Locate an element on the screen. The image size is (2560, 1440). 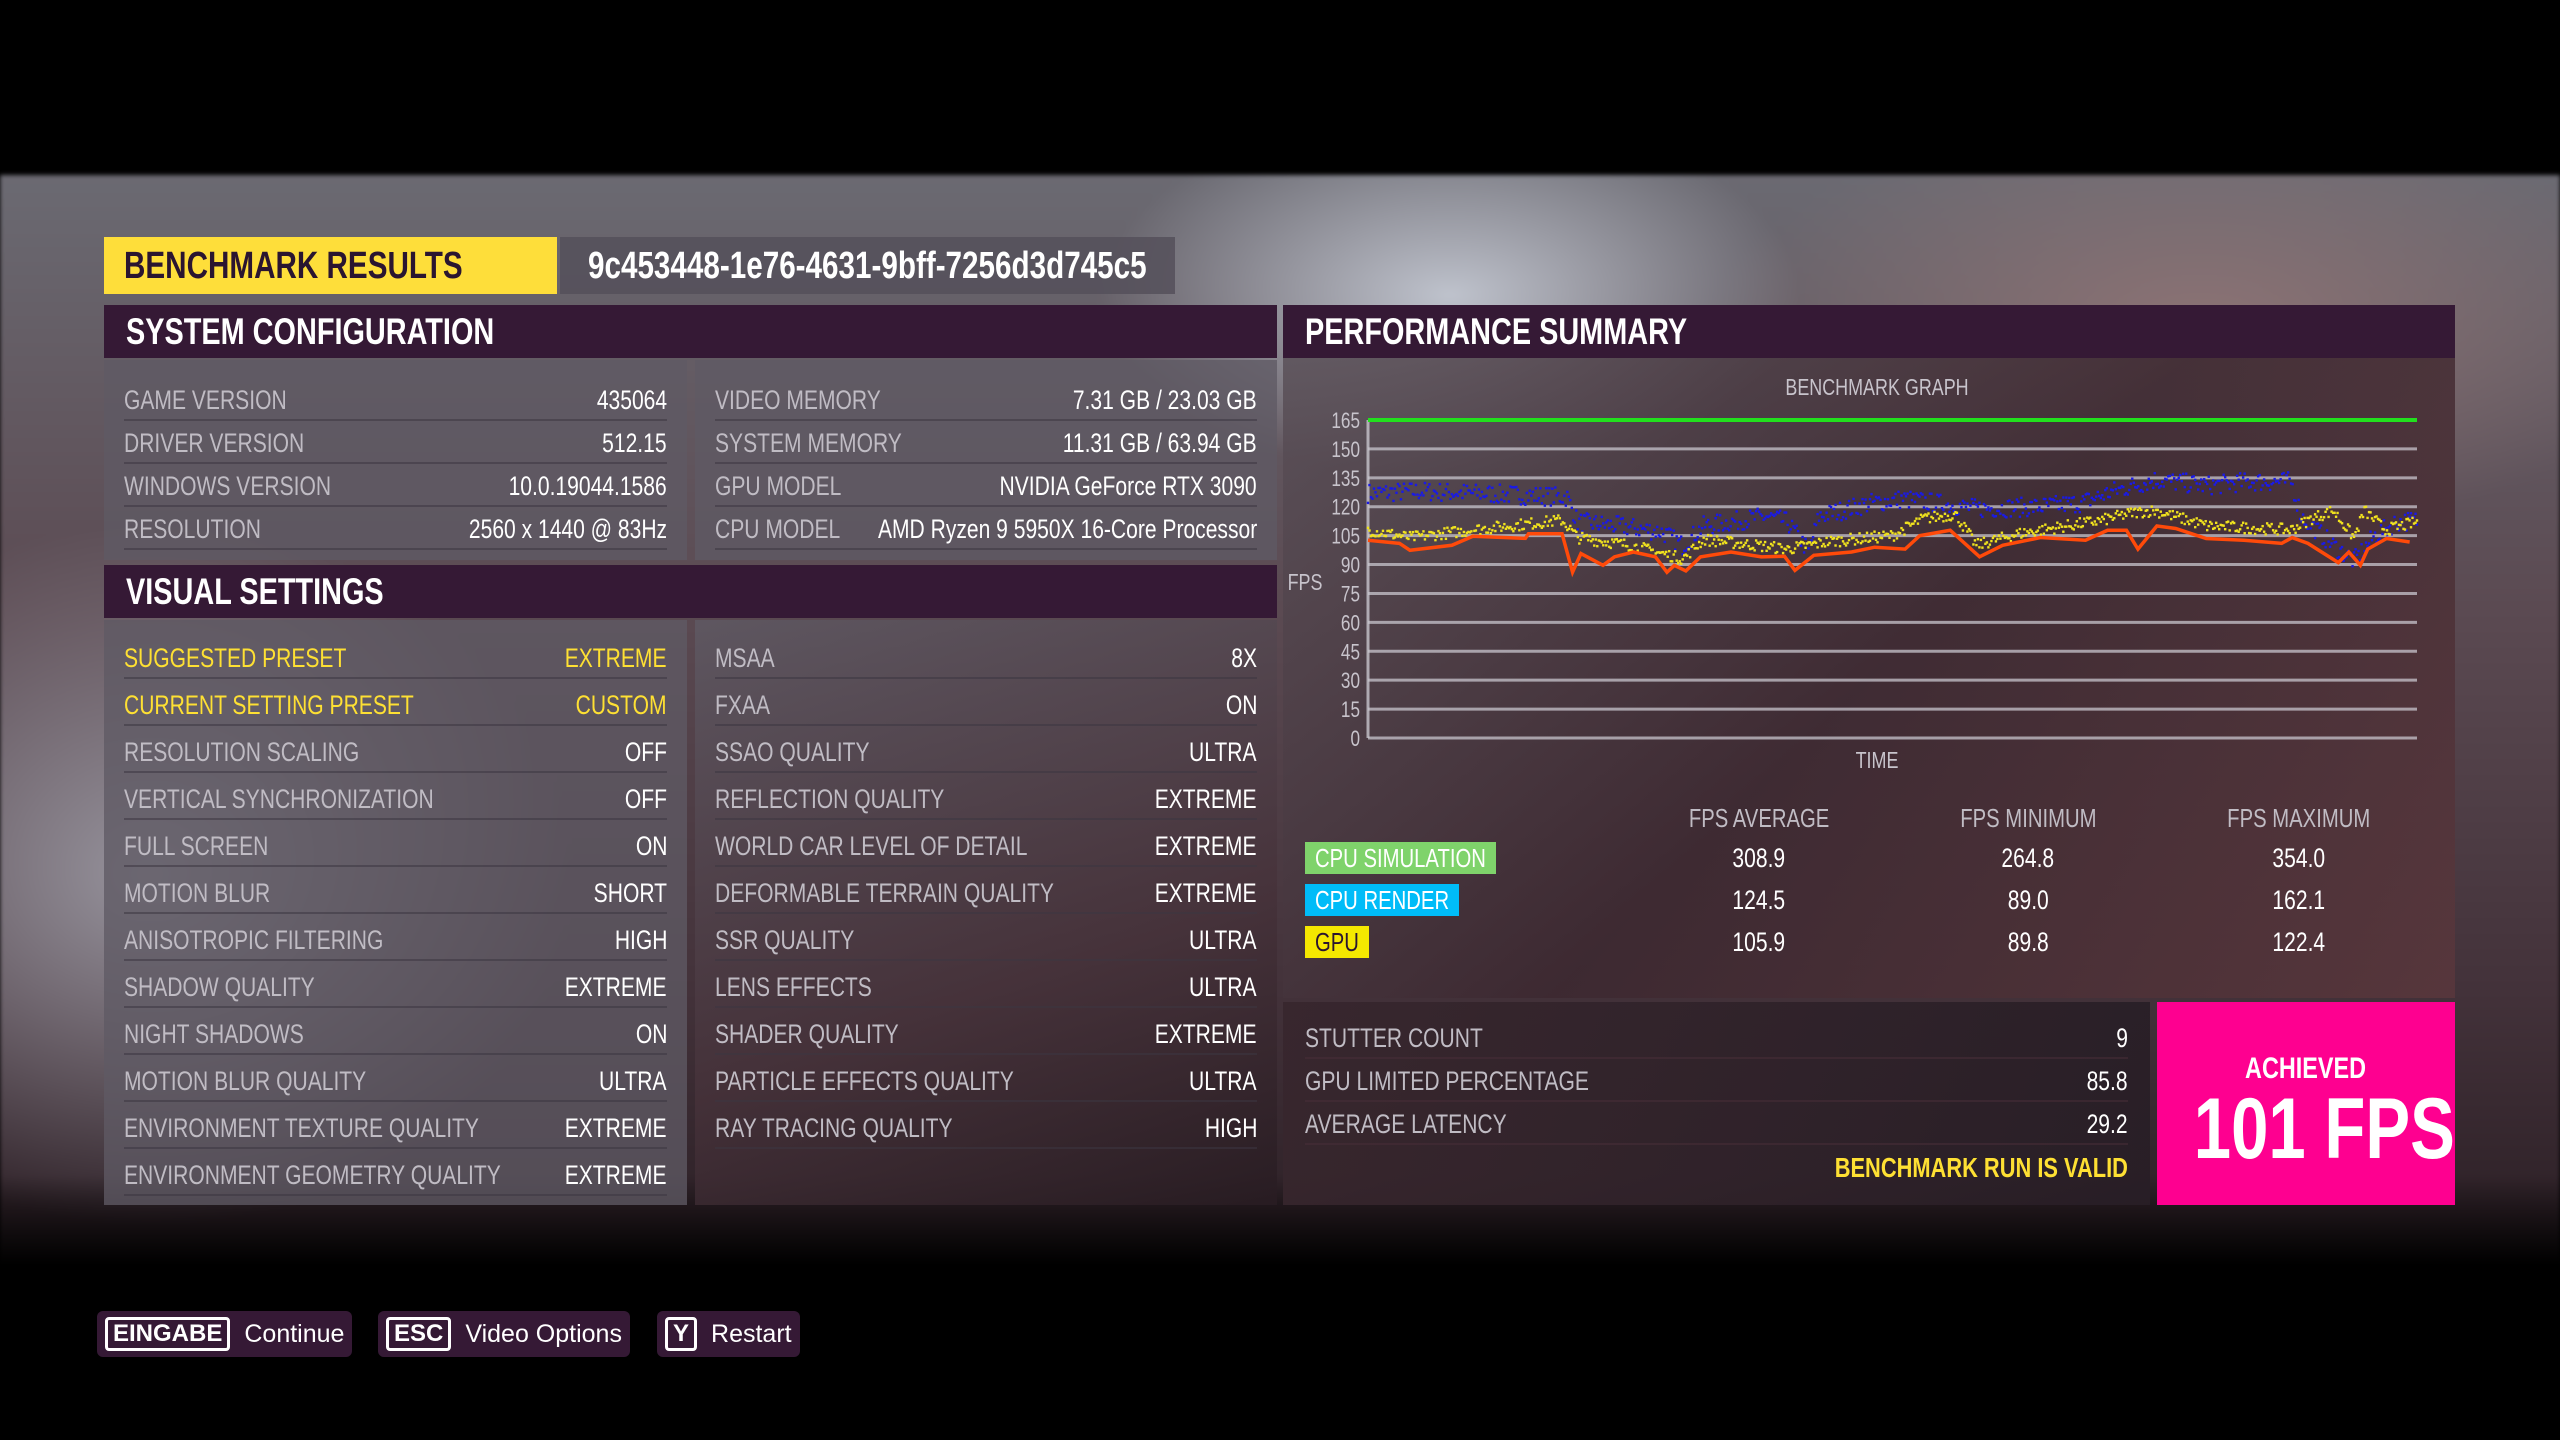
footer-button-video-options: ESC Video Options is located at coordinates (504, 1334).